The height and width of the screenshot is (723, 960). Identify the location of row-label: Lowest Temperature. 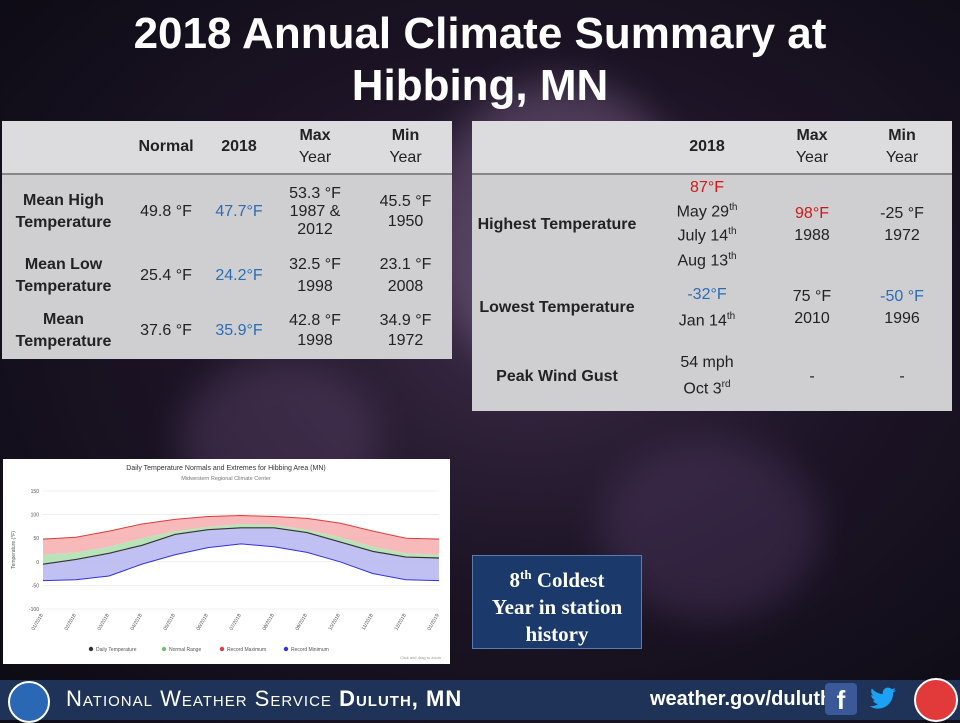
(557, 307).